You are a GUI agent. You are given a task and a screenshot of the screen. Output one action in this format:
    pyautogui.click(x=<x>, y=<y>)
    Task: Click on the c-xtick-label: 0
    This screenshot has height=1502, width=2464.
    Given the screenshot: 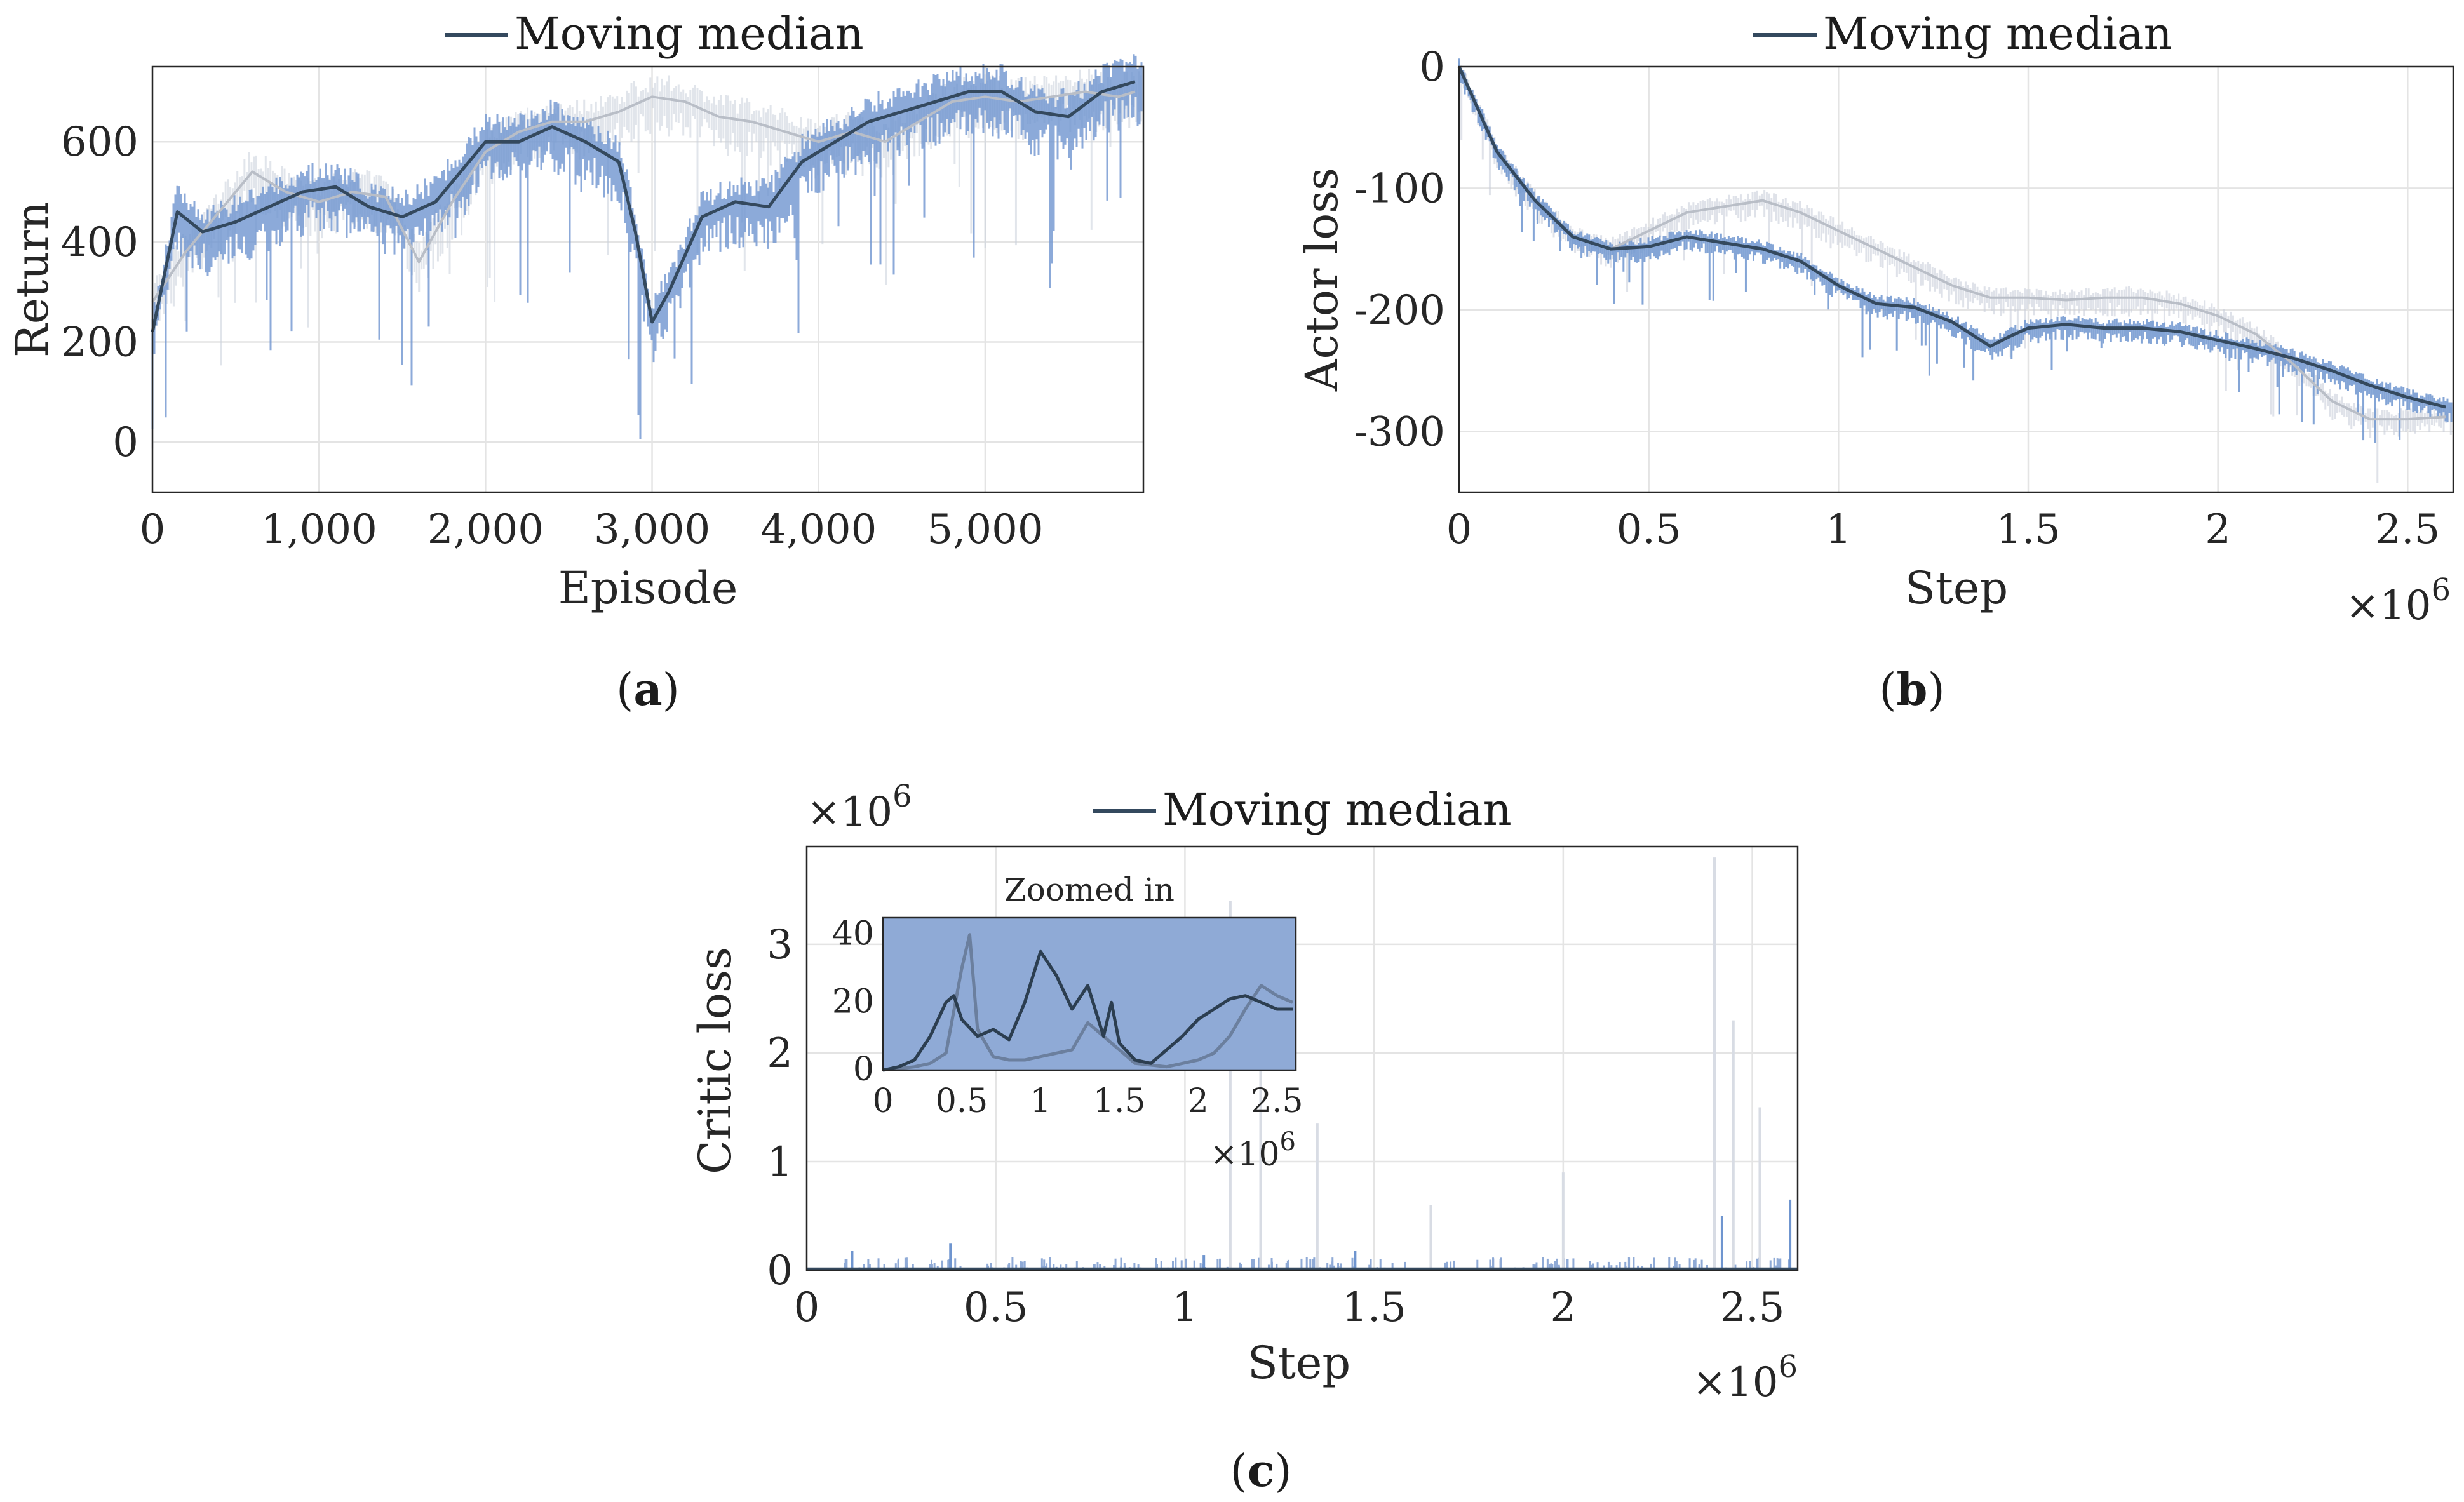 What is the action you would take?
    pyautogui.click(x=807, y=1307)
    